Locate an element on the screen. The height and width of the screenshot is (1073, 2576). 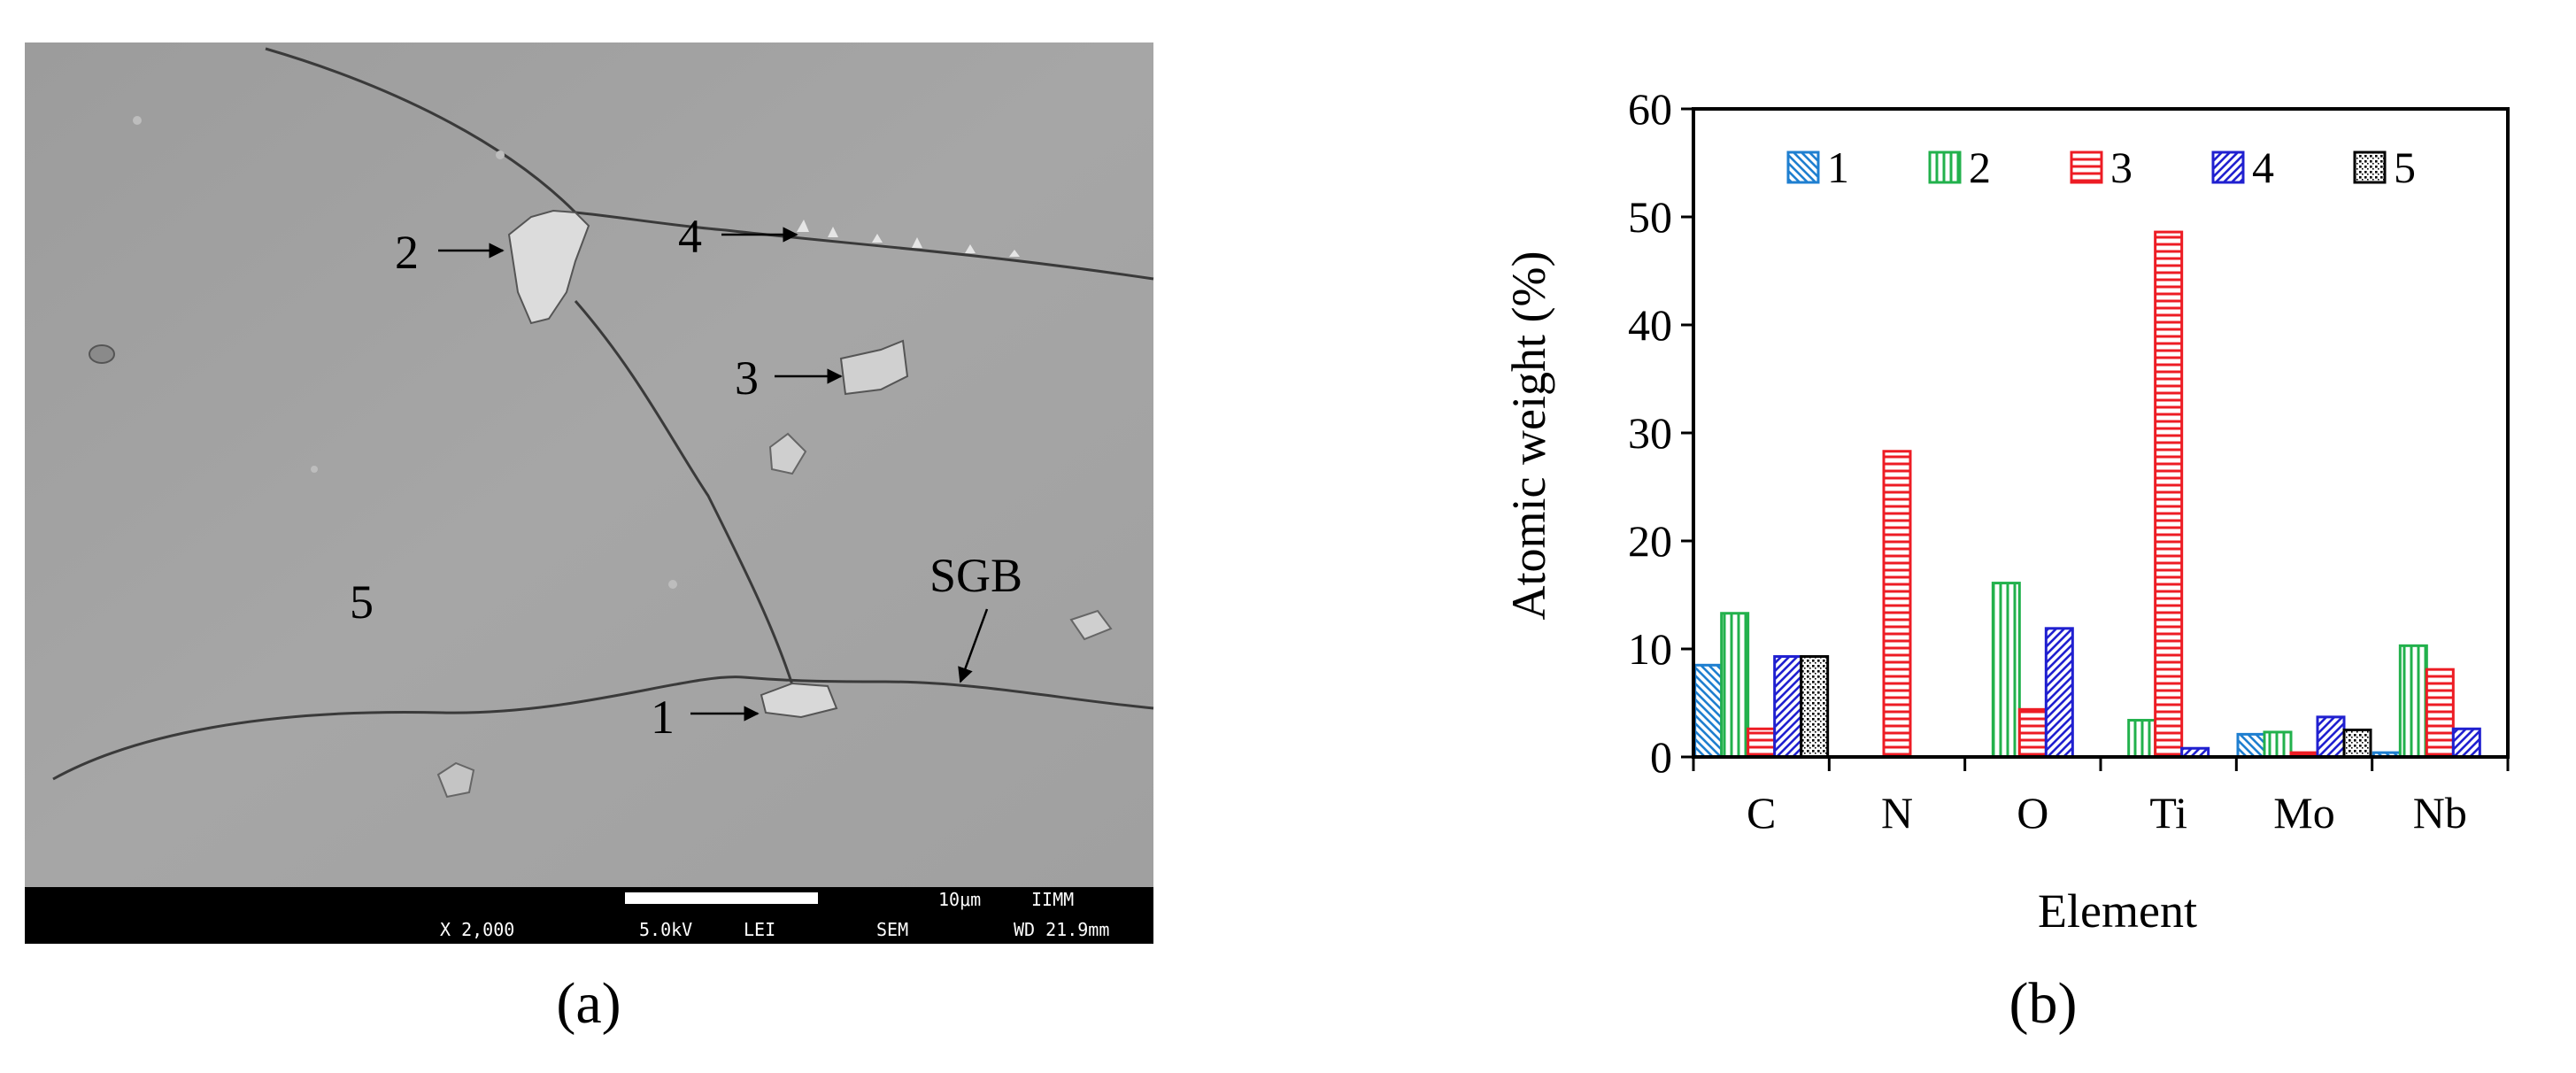
annotation-arrows is located at coordinates (713, 474).